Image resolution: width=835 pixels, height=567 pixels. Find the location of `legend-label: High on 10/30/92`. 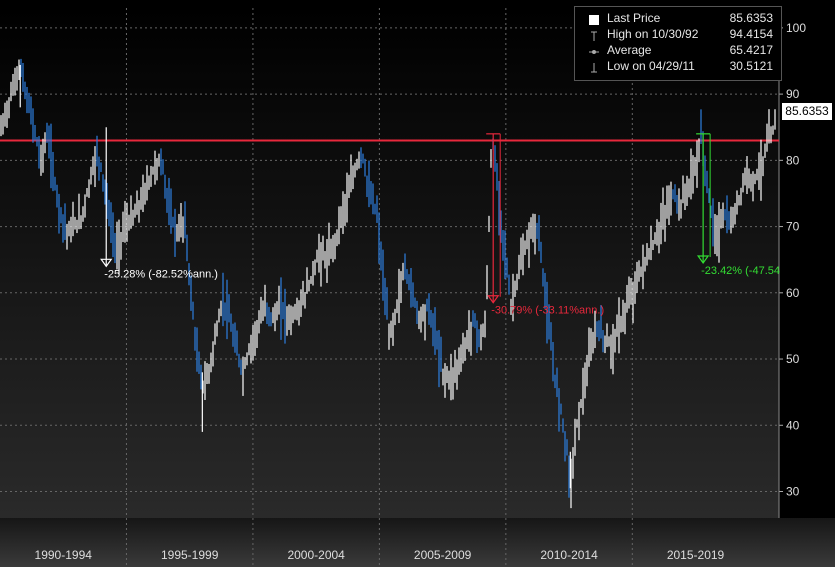

legend-label: High on 10/30/92 is located at coordinates (653, 34).